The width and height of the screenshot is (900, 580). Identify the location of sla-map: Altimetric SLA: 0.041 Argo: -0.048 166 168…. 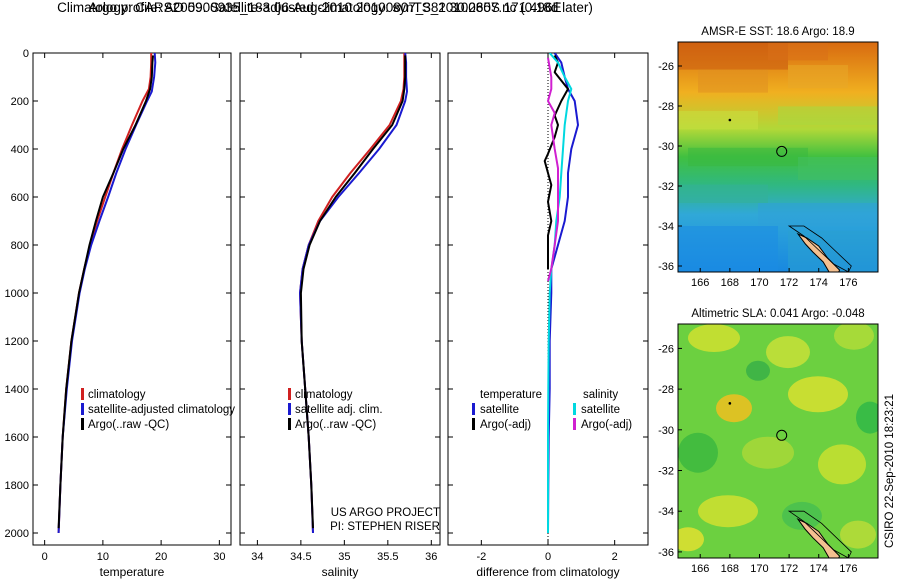
(768, 441).